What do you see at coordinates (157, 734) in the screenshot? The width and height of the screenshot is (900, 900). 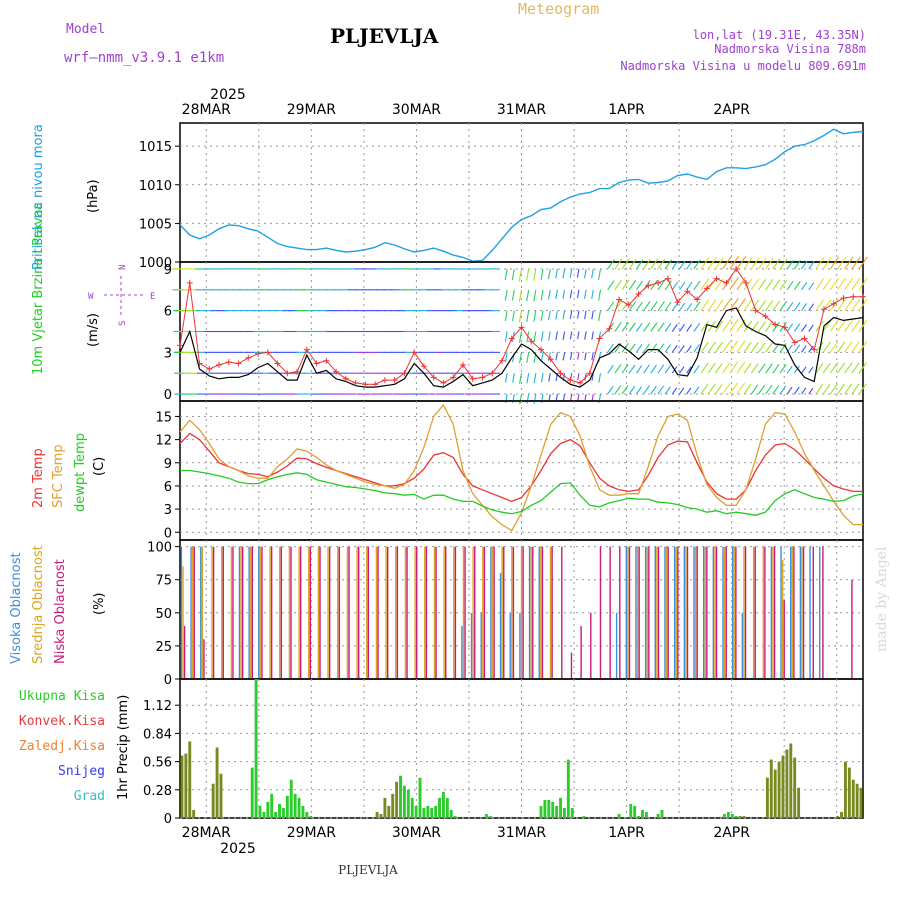 I see `precip-ytick-label: 0.84` at bounding box center [157, 734].